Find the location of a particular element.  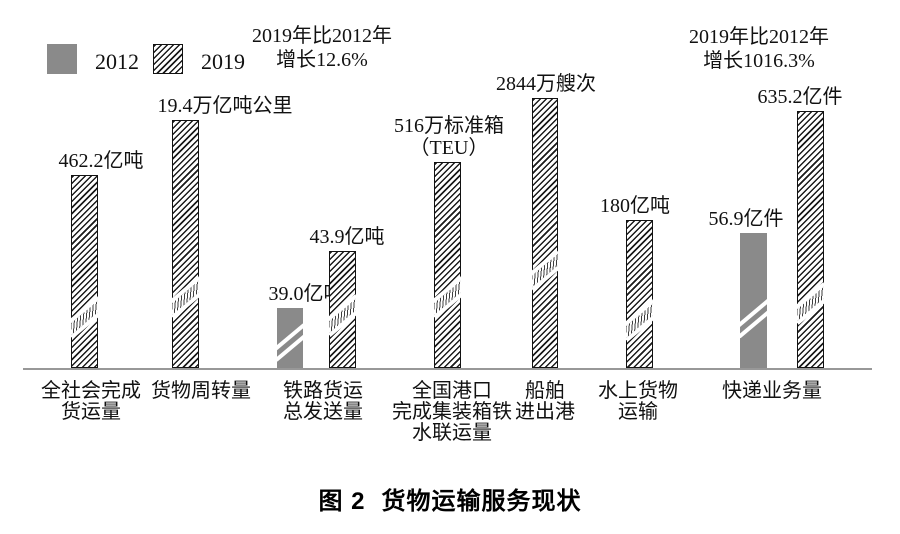

bar-value-label: 43.9亿吨 is located at coordinates (347, 237).